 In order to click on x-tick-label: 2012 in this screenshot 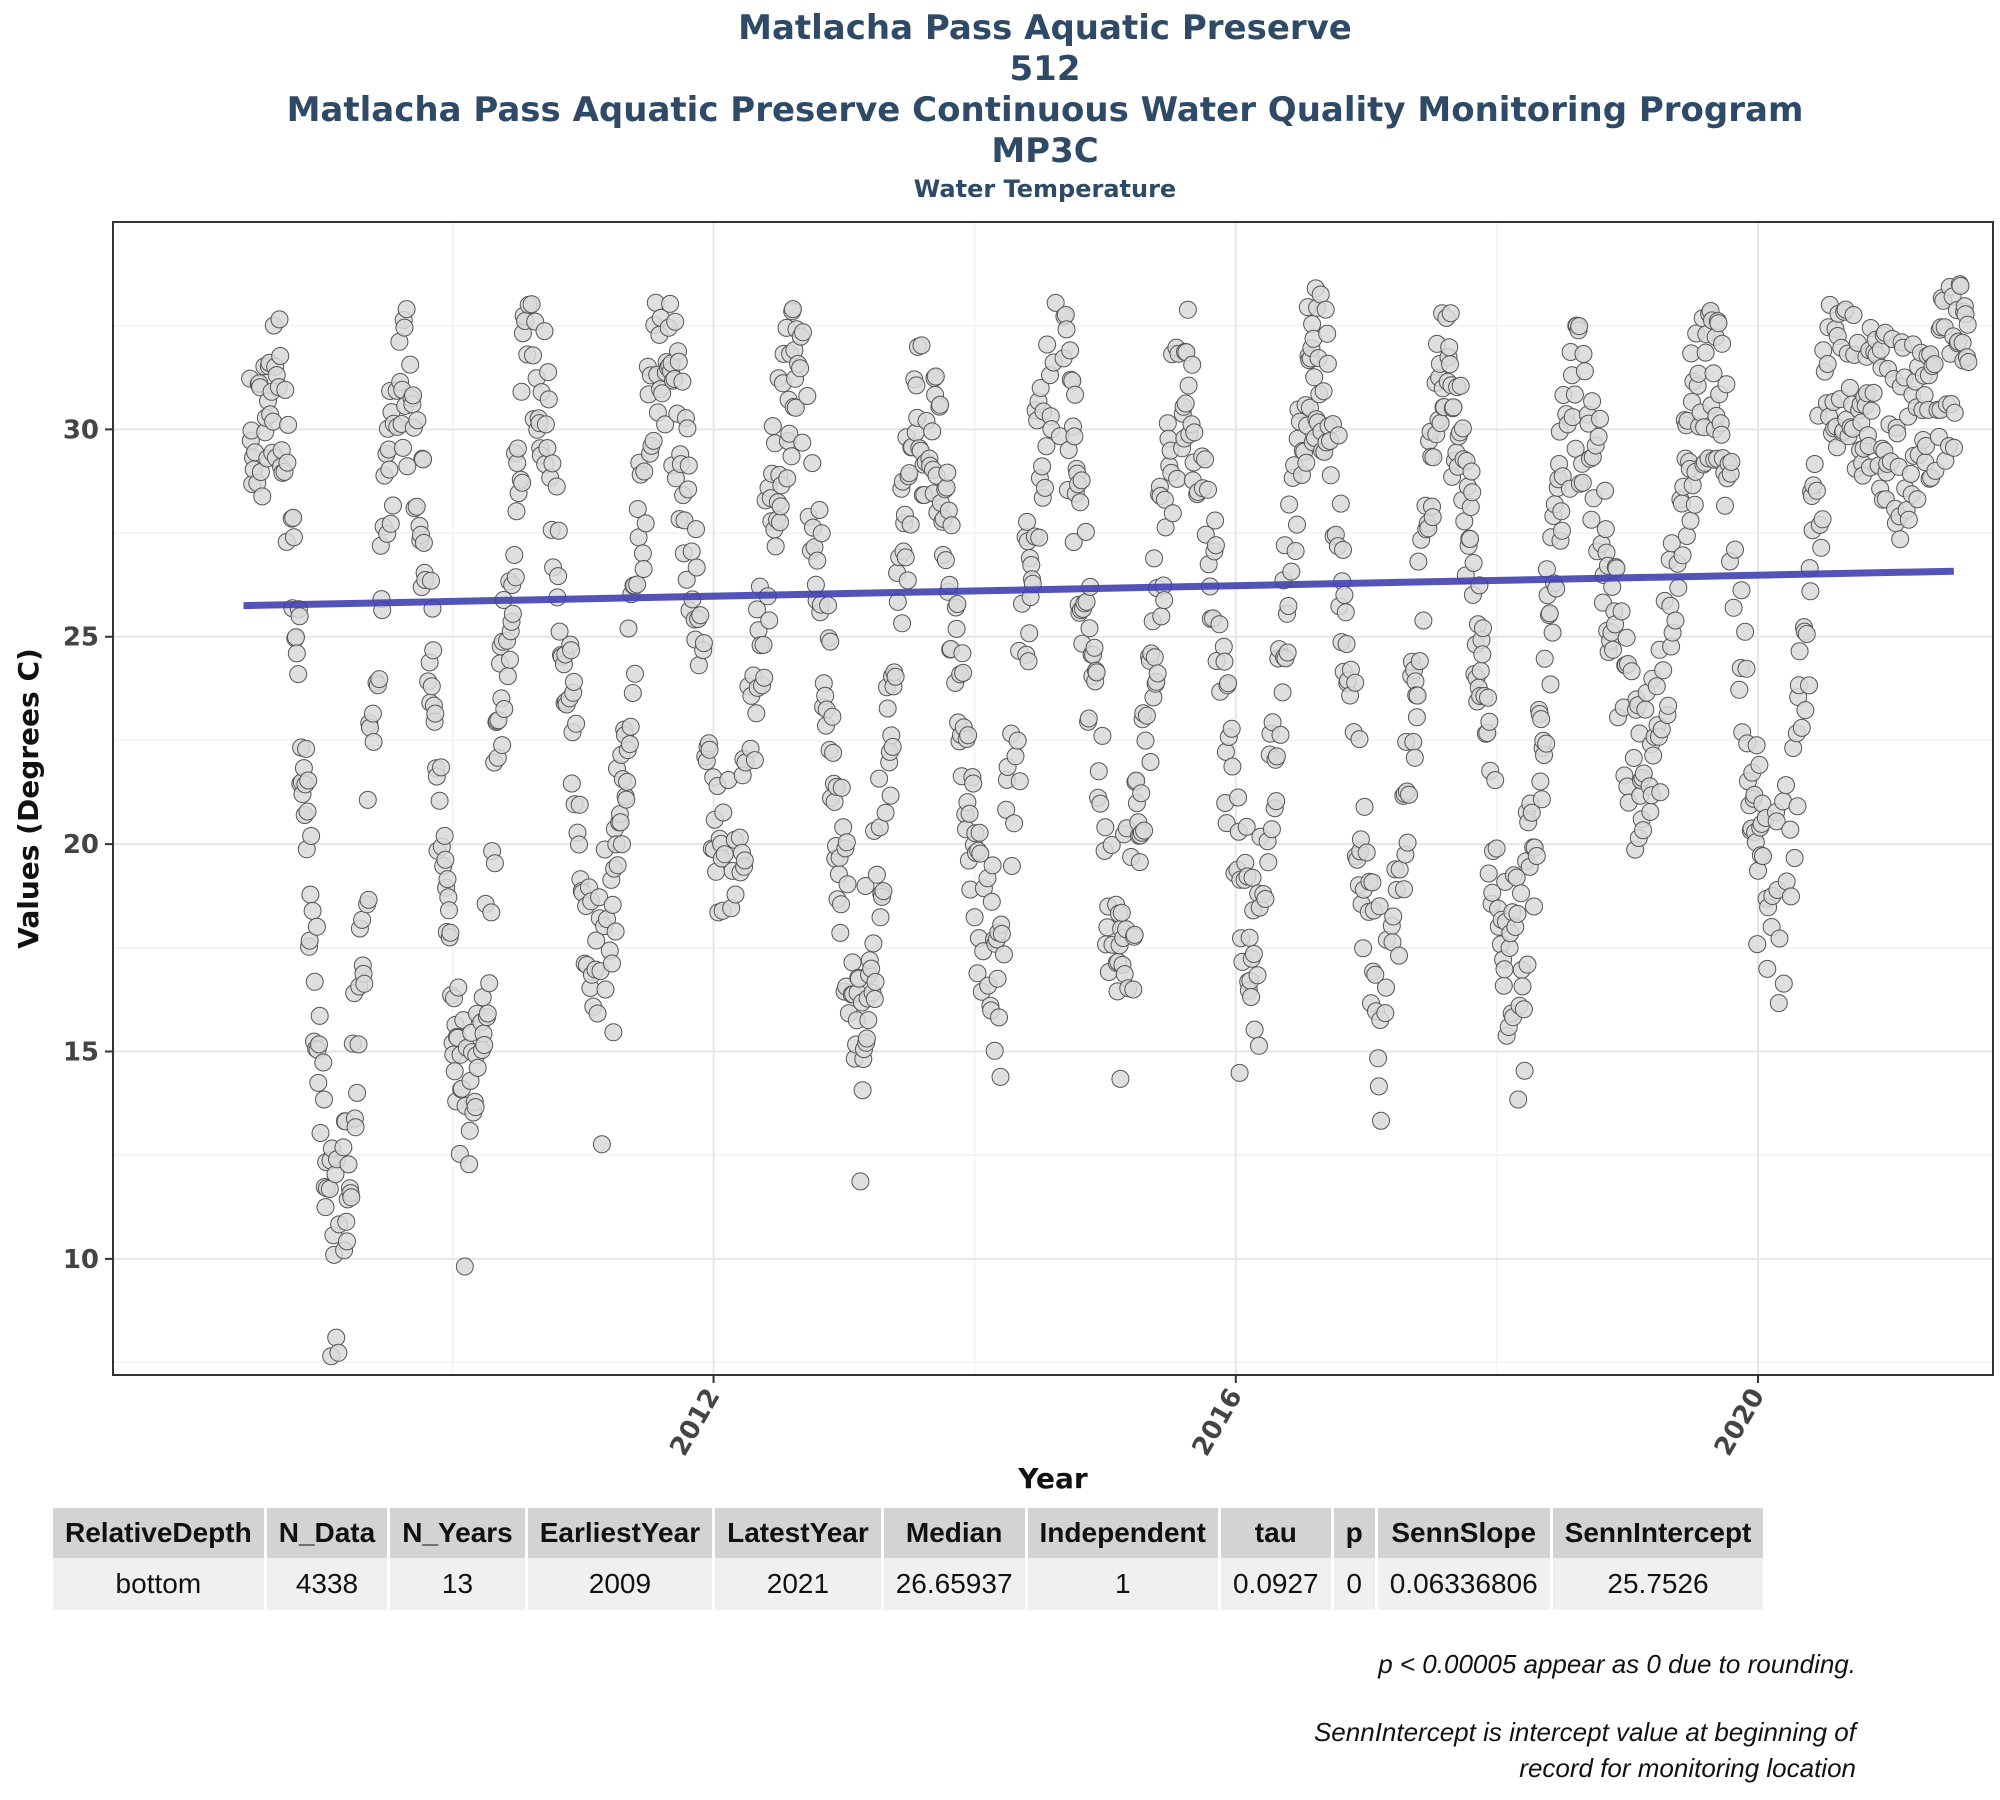, I will do `click(695, 1423)`.